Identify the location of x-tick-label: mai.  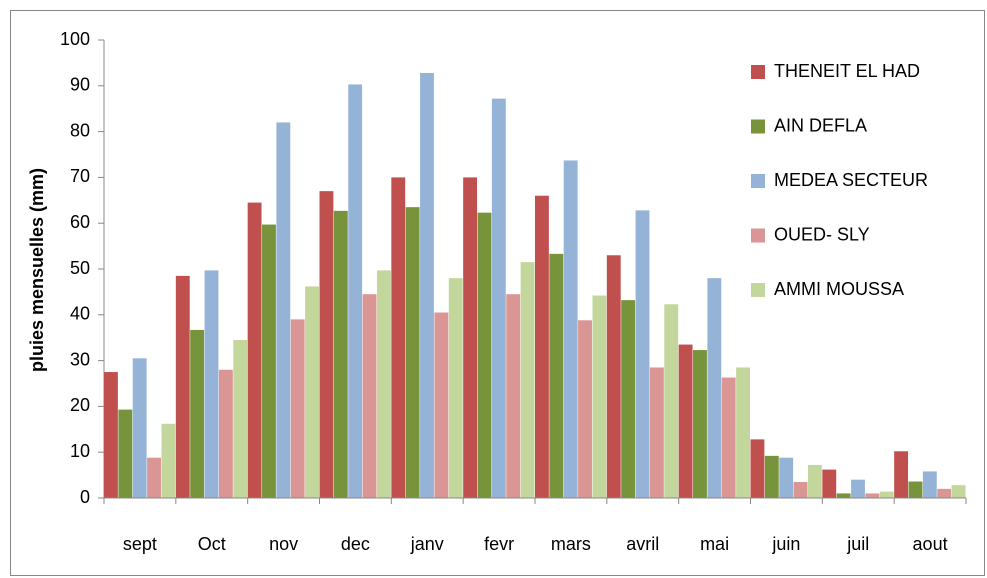
(714, 544).